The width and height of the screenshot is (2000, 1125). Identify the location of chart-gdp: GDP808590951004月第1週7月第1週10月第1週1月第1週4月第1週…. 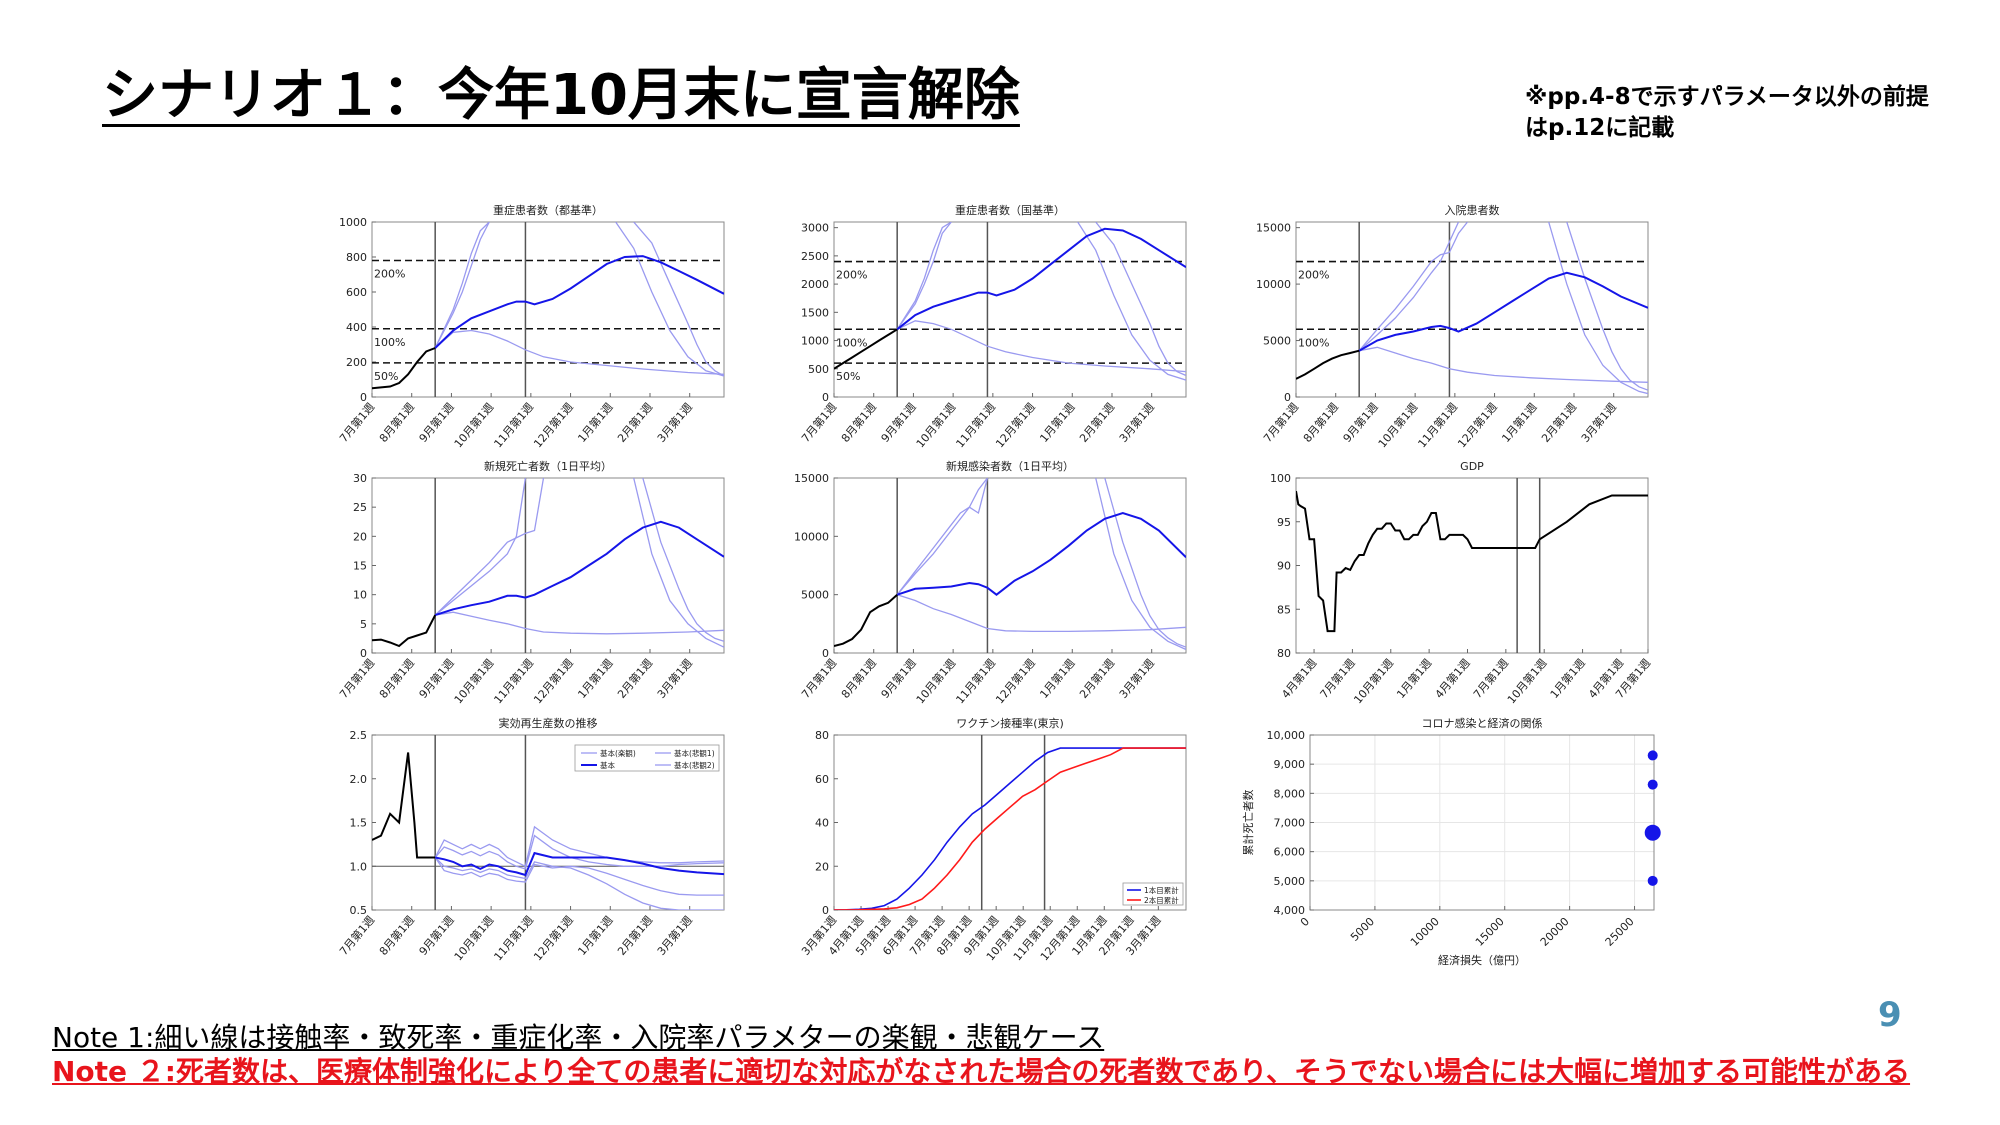
(1461, 583).